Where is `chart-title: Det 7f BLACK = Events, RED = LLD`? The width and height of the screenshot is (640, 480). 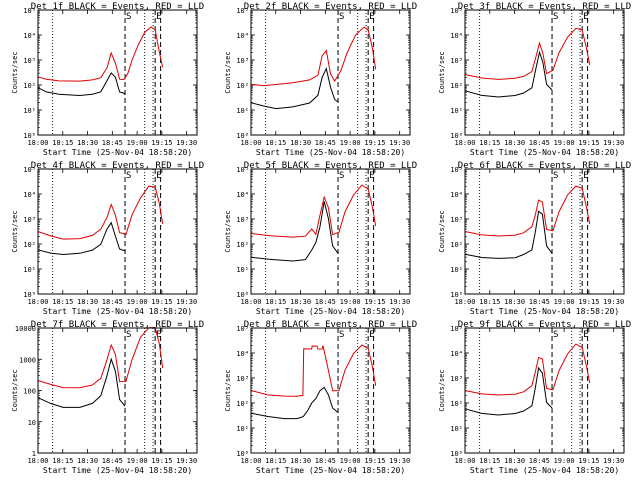 chart-title: Det 7f BLACK = Events, RED = LLD is located at coordinates (117, 325).